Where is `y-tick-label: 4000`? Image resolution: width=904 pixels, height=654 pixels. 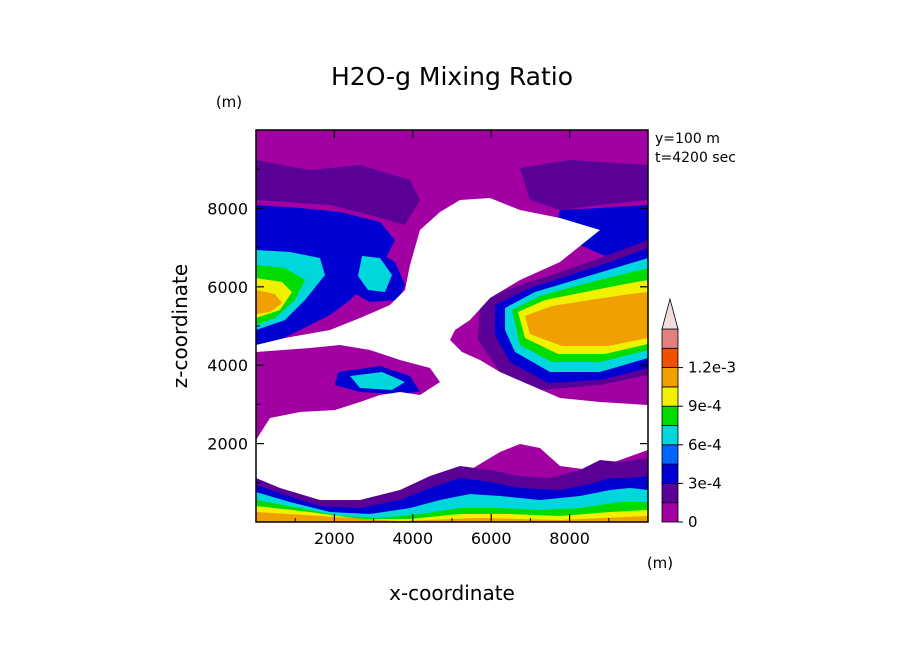 y-tick-label: 4000 is located at coordinates (227, 365).